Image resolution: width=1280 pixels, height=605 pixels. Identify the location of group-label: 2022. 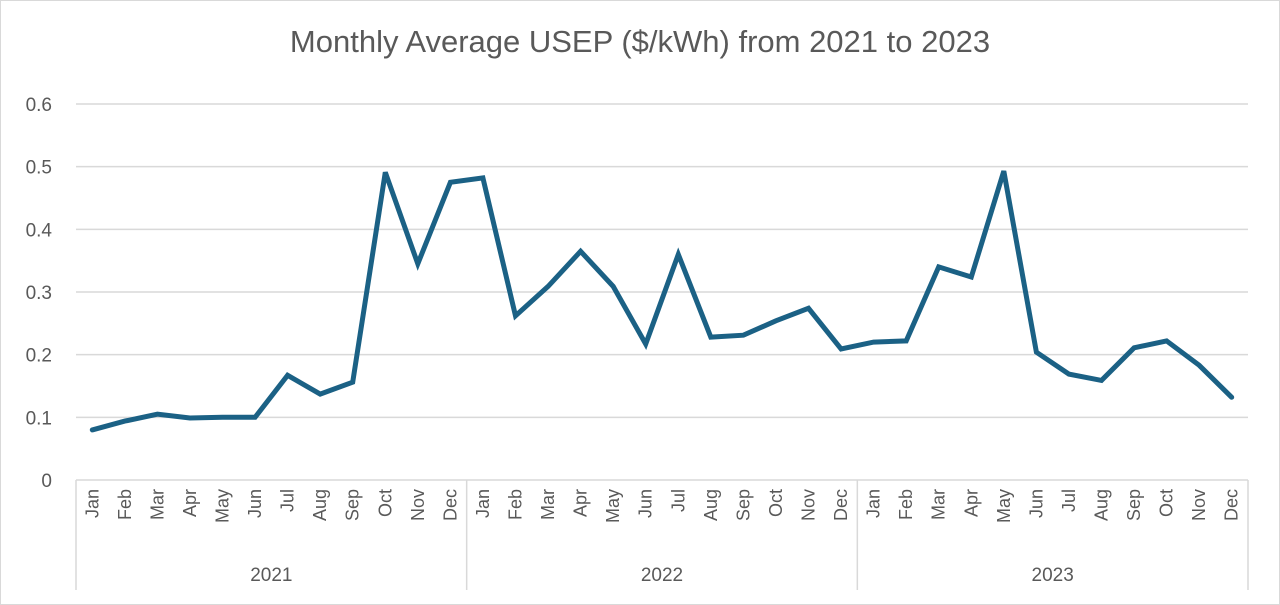
(662, 575).